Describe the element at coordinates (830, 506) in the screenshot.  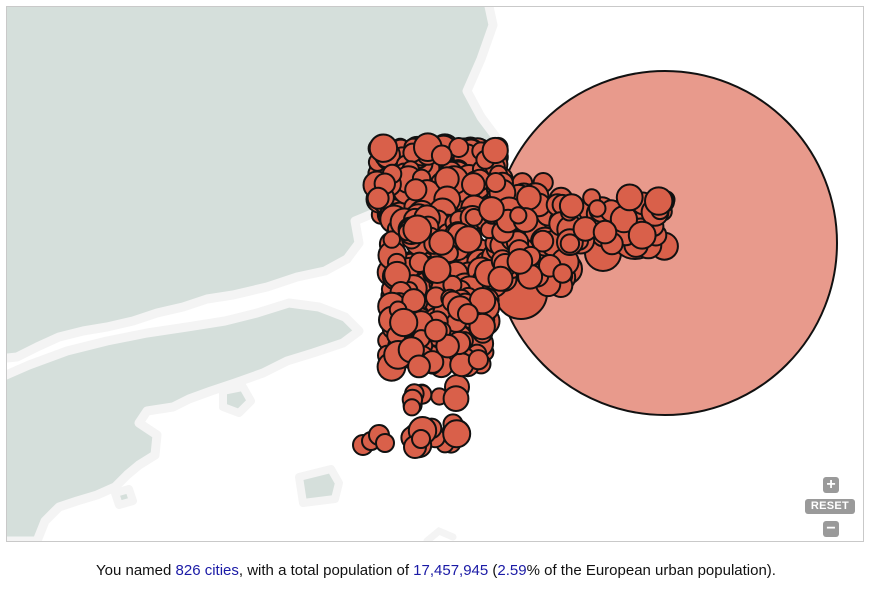
I see `reset-zoom-button: RESET` at that location.